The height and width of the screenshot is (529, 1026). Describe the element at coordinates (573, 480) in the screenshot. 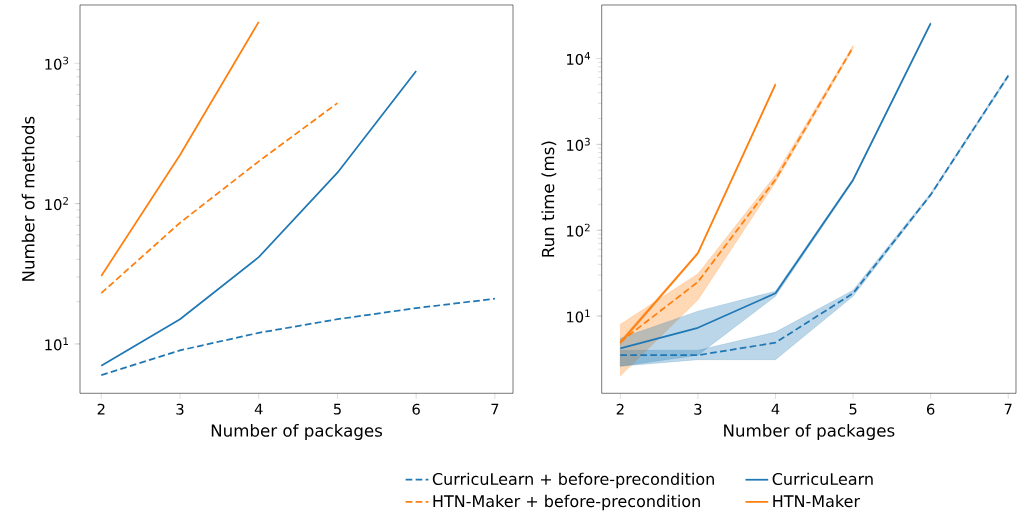

I see `legend-label: CurricuLearn + before-precondition` at that location.